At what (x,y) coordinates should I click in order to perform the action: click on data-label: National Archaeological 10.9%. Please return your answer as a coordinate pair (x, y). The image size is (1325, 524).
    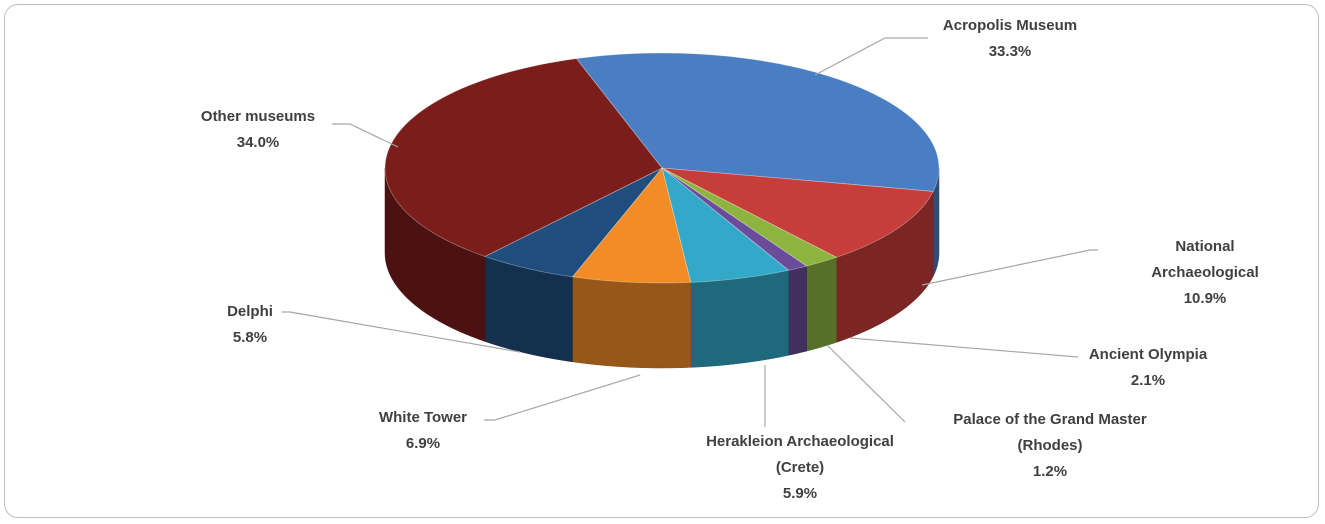
    Looking at the image, I should click on (1205, 273).